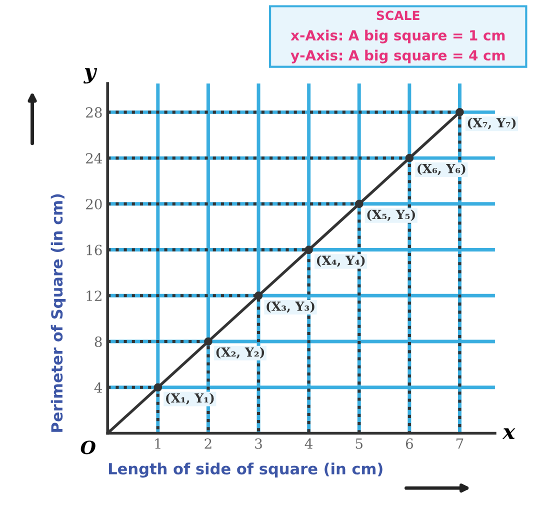 This screenshot has width=538, height=522. Describe the element at coordinates (245, 470) in the screenshot. I see `x-axis-title: Length of side of square (in cm)` at that location.